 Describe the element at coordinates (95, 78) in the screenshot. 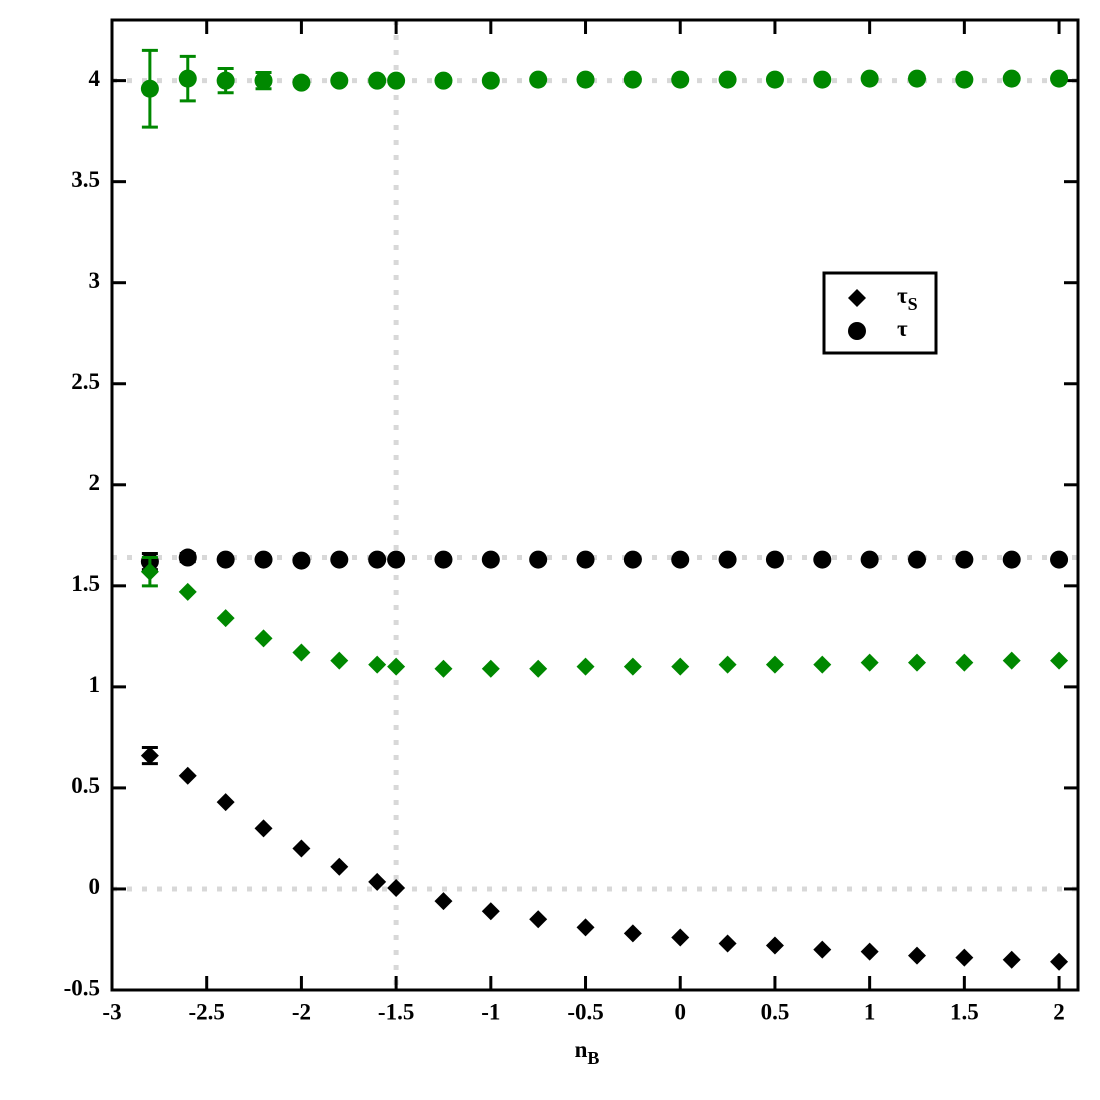

I see `y-tick-label: 4` at that location.